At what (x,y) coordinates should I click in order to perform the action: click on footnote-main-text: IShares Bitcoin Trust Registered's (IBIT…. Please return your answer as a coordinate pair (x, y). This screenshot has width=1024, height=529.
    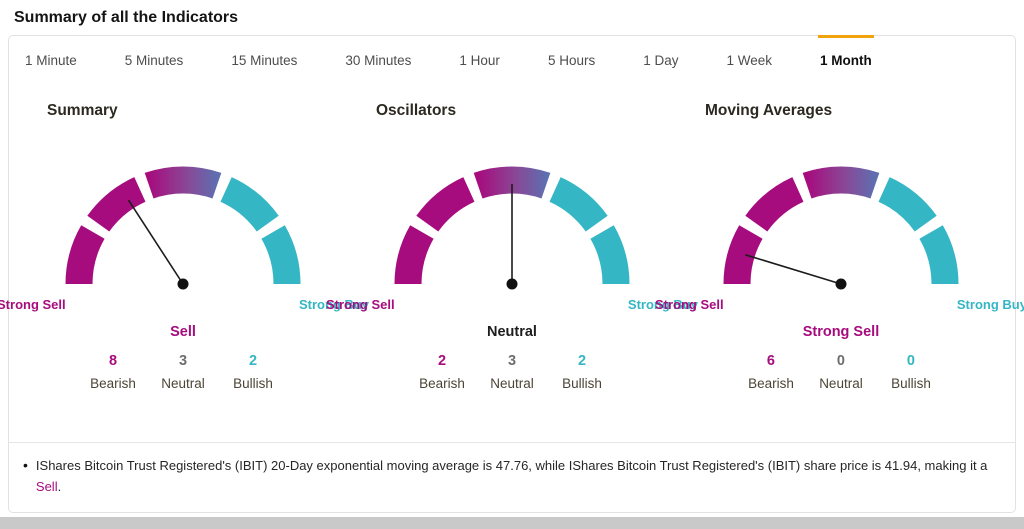
    Looking at the image, I should click on (511, 466).